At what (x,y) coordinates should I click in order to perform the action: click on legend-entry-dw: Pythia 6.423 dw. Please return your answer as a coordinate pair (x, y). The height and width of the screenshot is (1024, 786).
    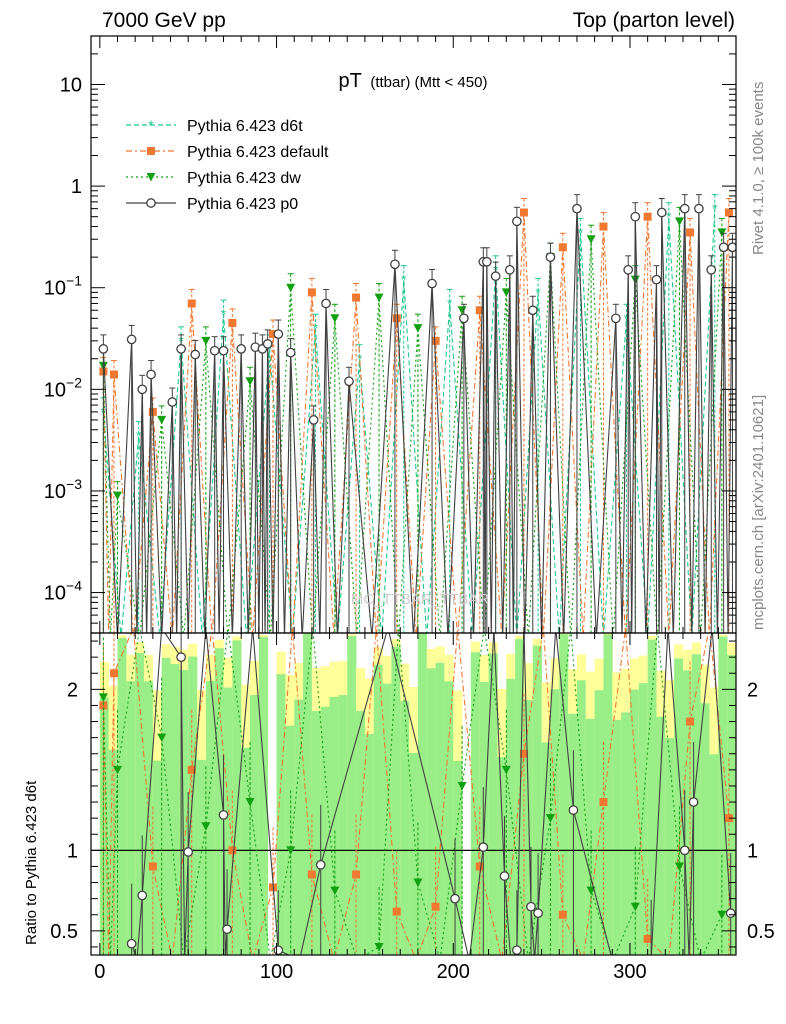
    Looking at the image, I should click on (213, 178).